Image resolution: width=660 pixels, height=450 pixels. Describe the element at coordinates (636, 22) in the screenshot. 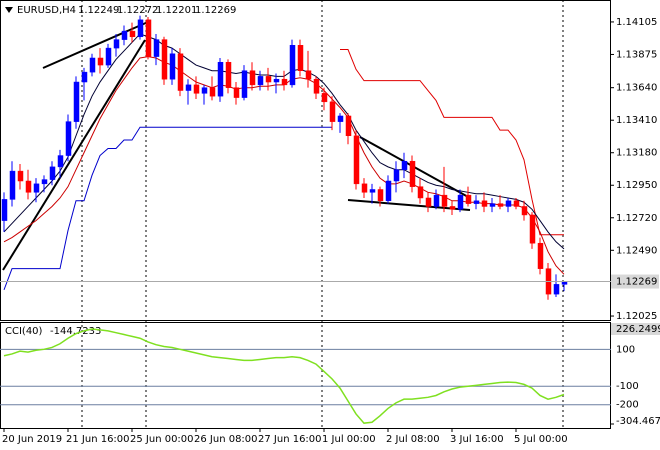

I see `y-tick-label: 1.14105` at that location.